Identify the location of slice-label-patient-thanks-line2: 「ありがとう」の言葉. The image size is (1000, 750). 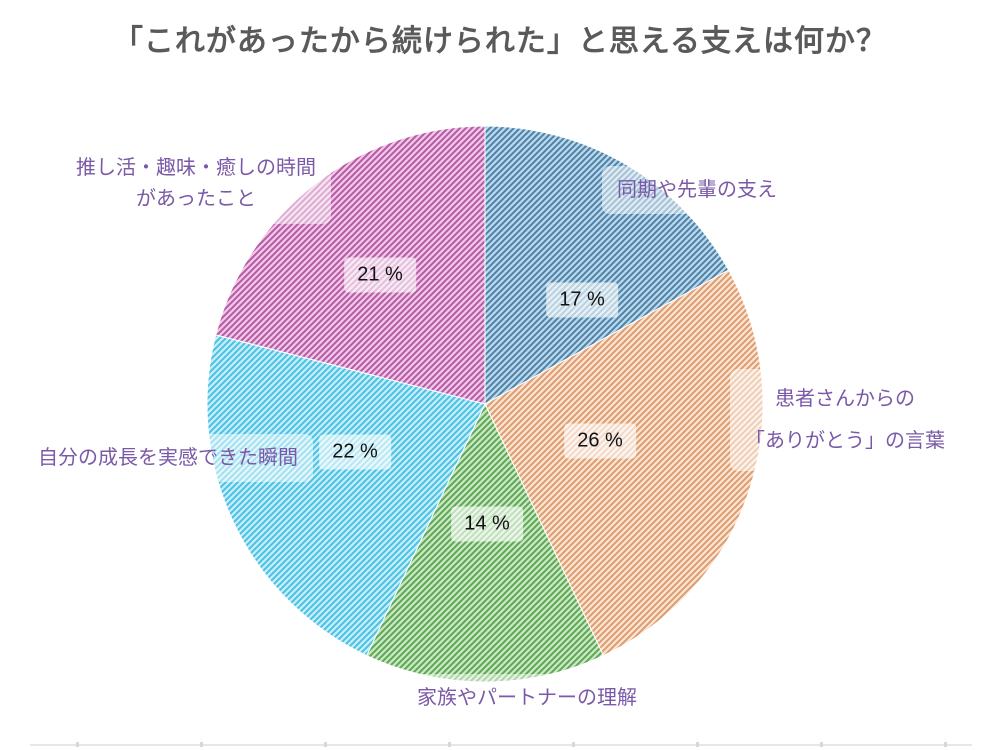
(845, 441).